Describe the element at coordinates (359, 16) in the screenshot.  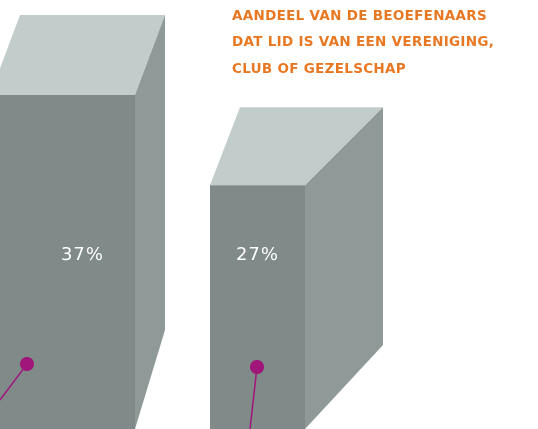
I see `chart-title: AANDEEL VAN DE BEOEFENAARS` at that location.